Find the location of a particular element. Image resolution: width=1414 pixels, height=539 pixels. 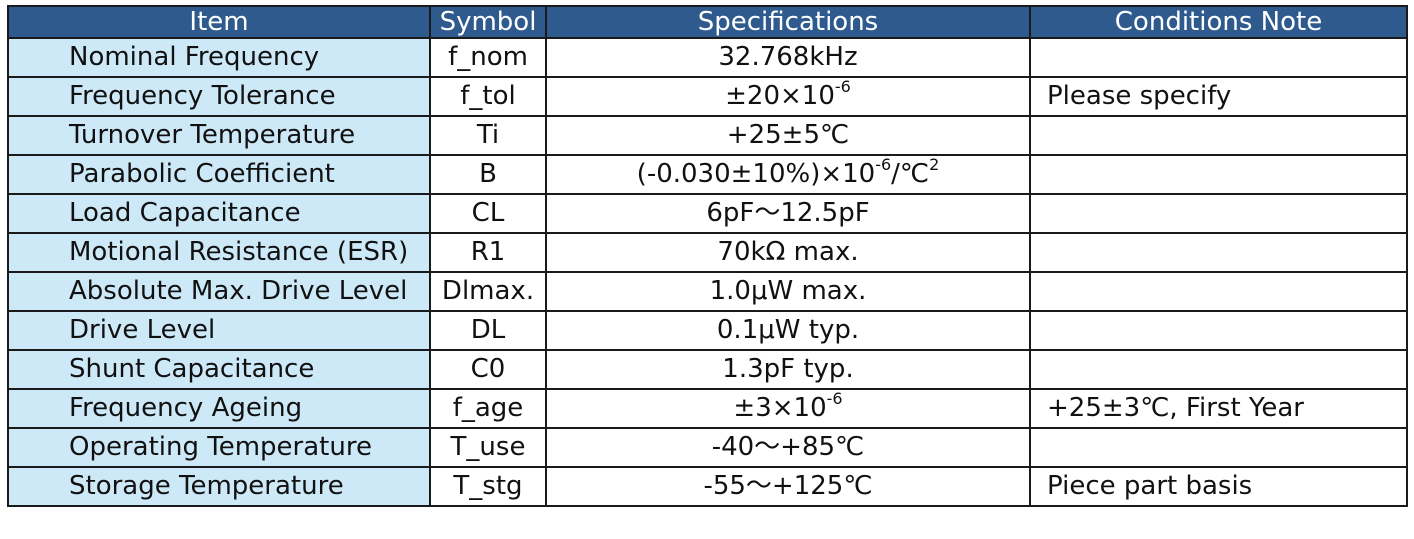

spec-cell: 1.0μW max. is located at coordinates (788, 291).